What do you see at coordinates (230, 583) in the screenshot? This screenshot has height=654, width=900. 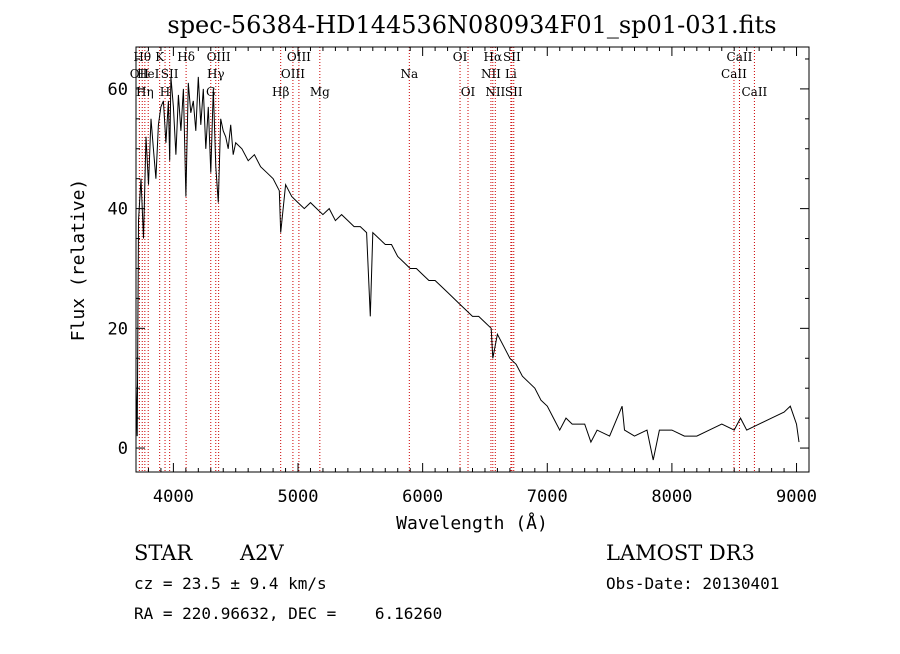 I see `redshift-cz: cz = 23.5 ± 9.4 km/s` at bounding box center [230, 583].